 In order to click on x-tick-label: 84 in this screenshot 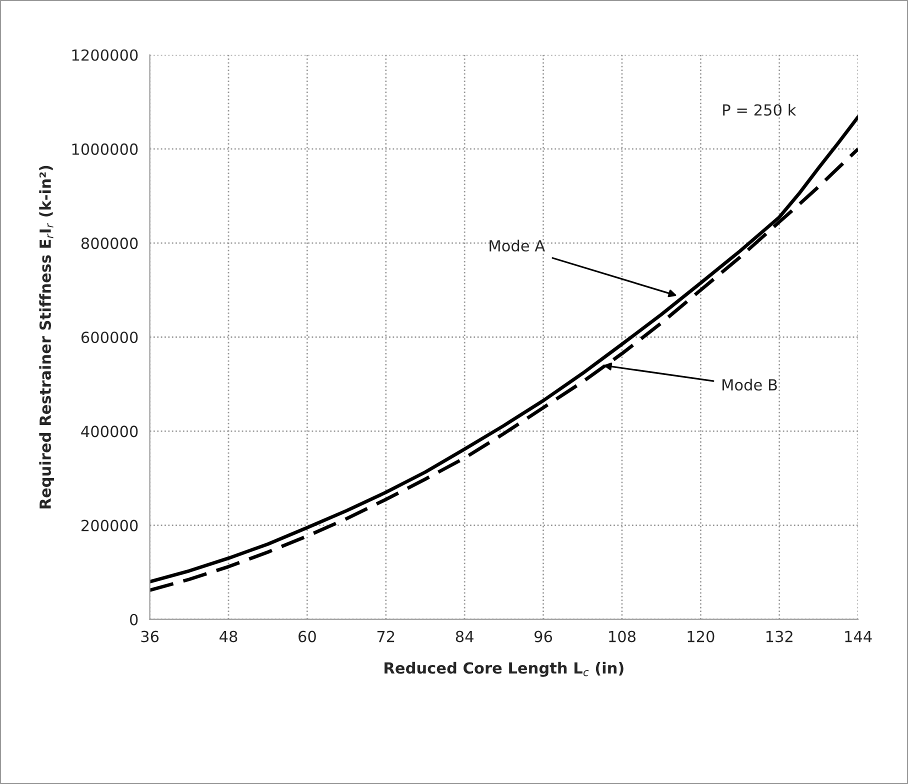, I will do `click(465, 636)`.